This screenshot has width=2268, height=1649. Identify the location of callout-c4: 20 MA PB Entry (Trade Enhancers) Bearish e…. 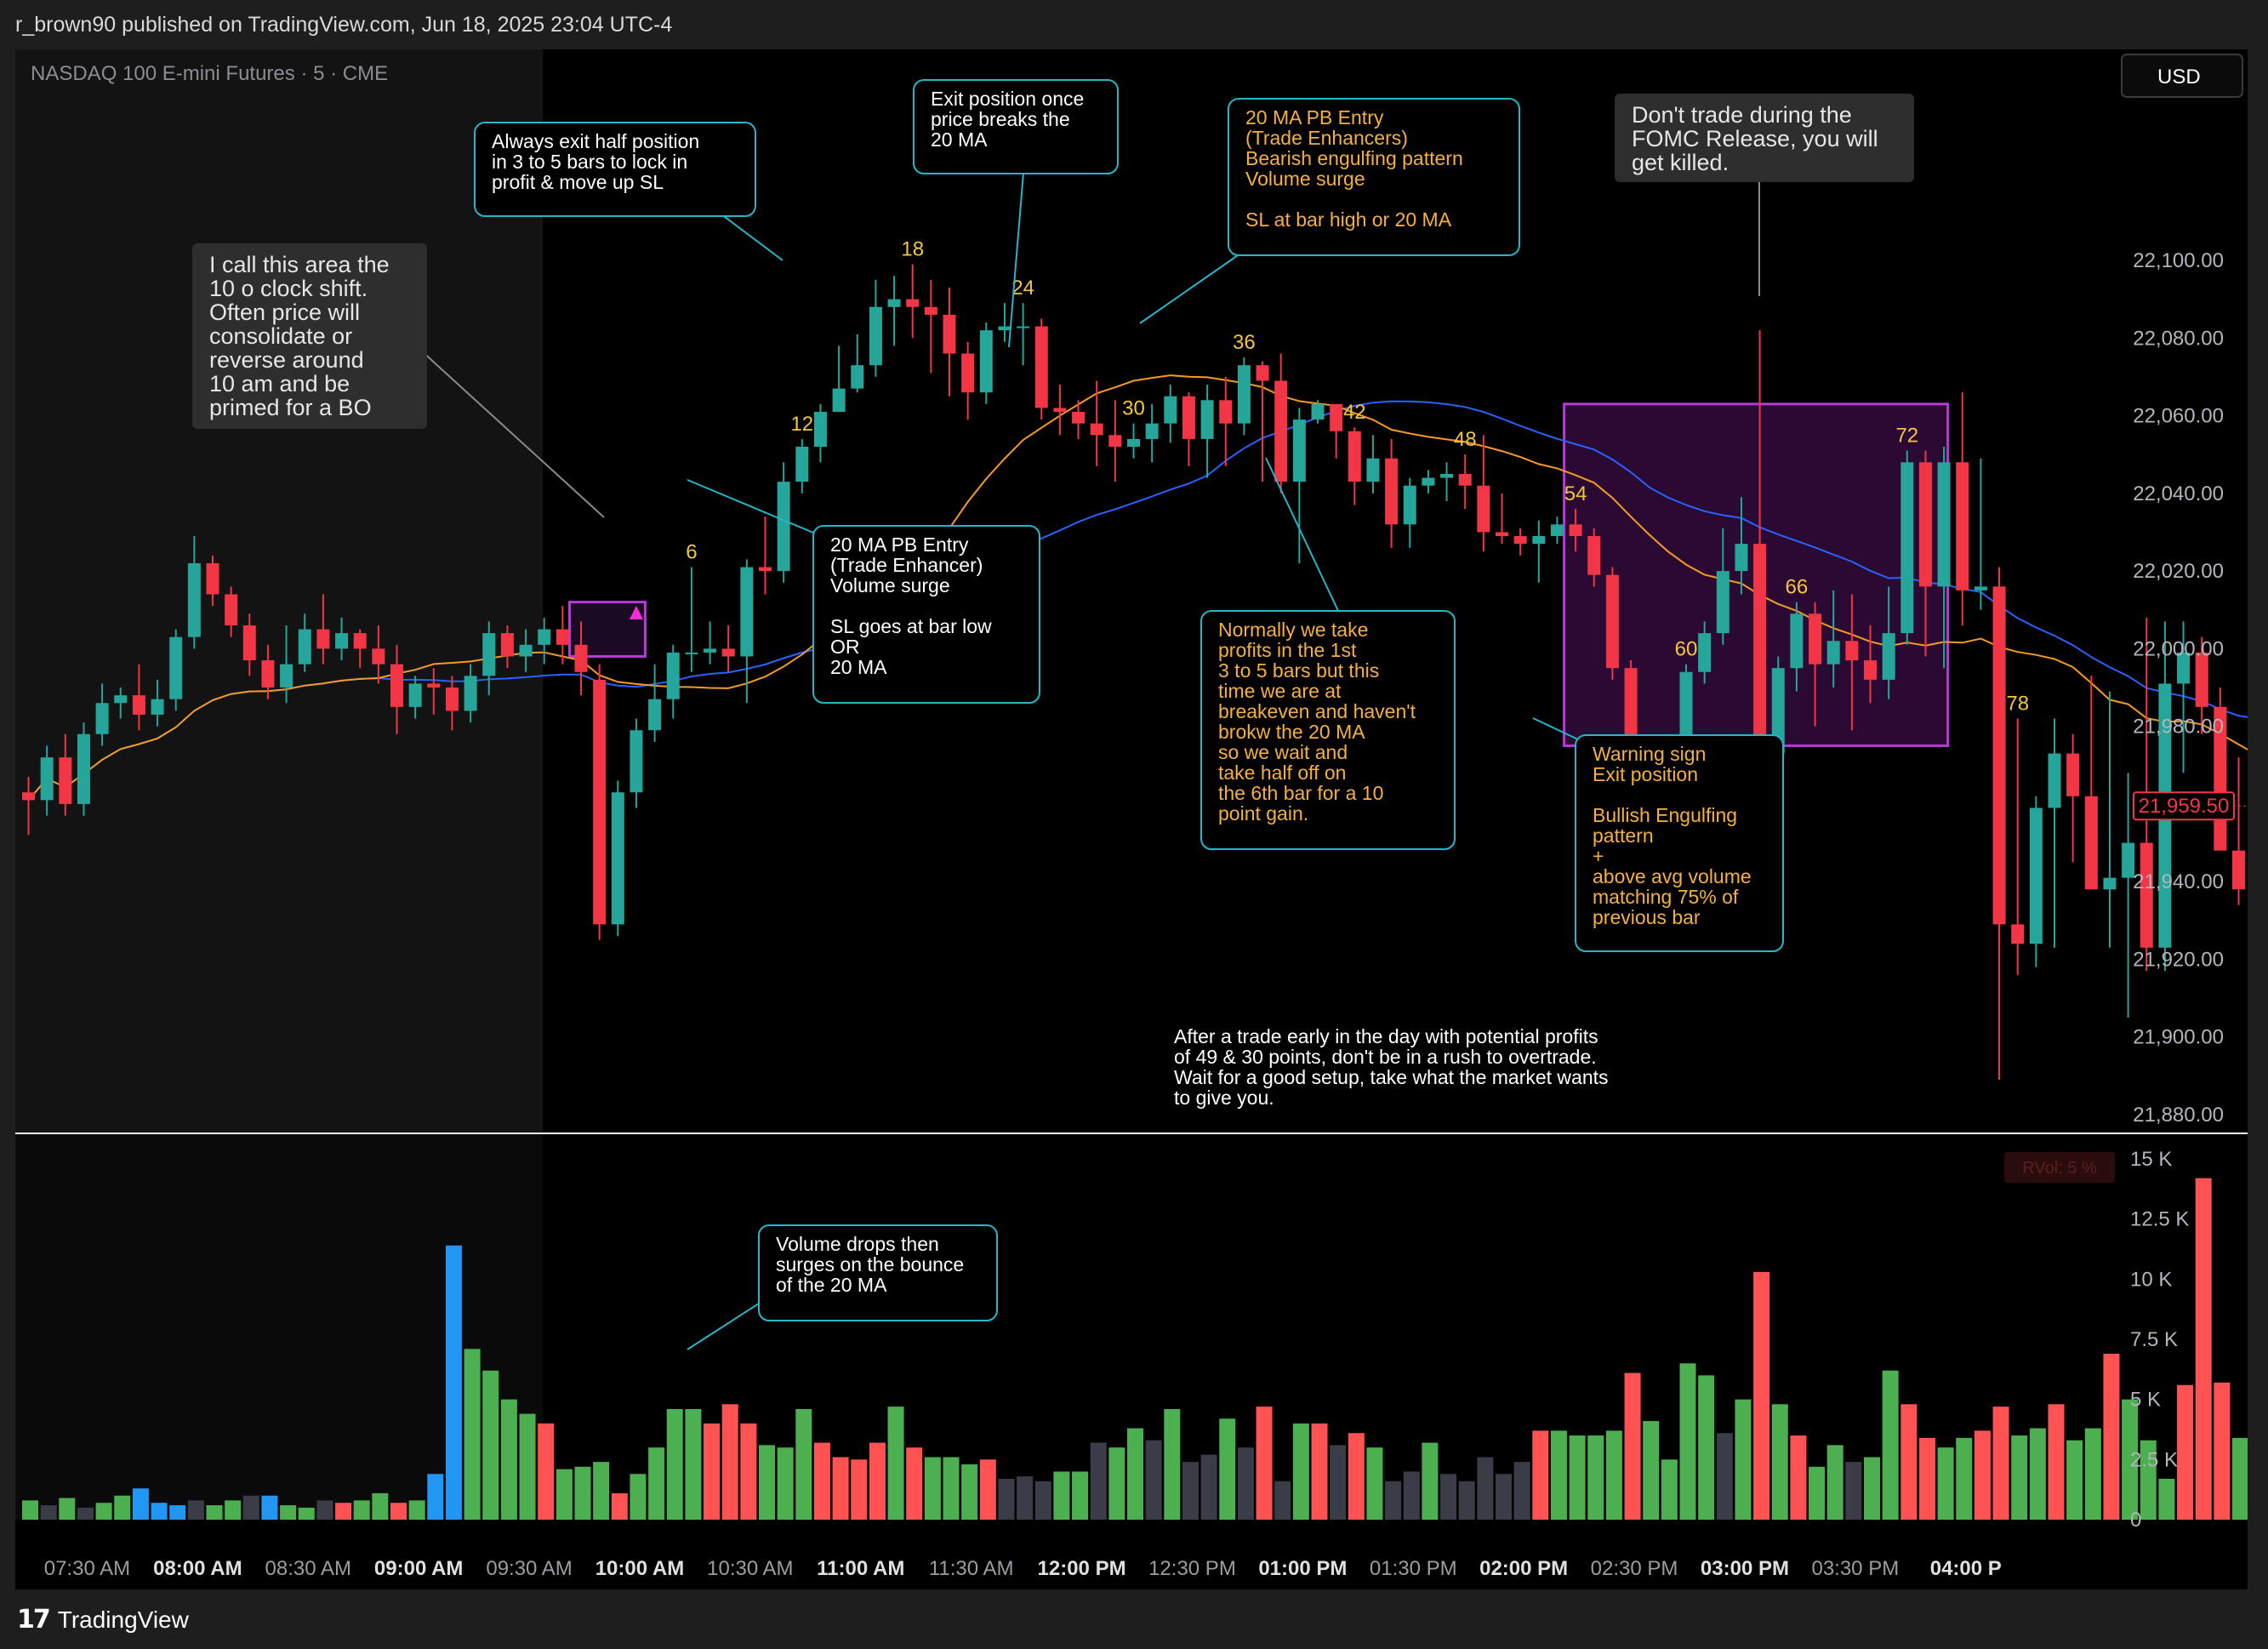
(1329, 211).